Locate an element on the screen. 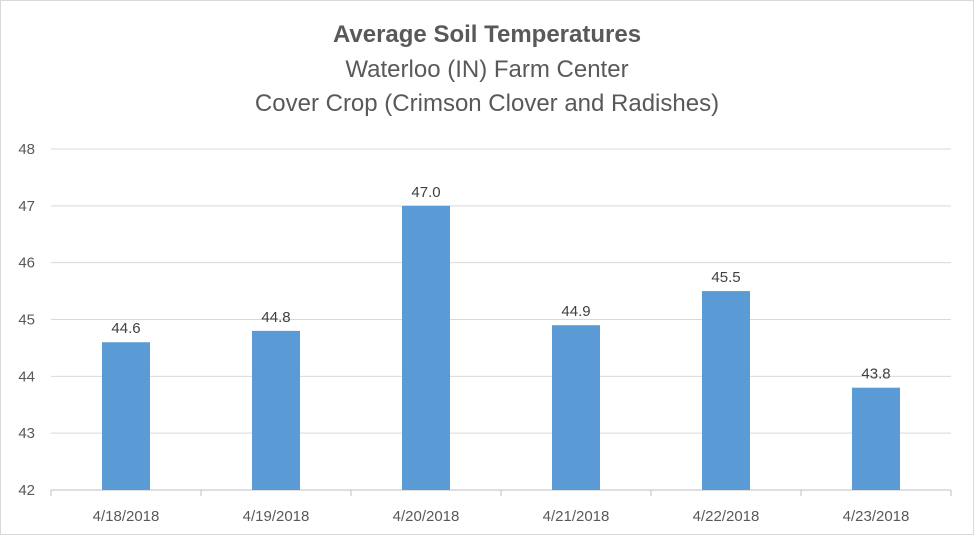  data-label: 44.9 is located at coordinates (575, 311).